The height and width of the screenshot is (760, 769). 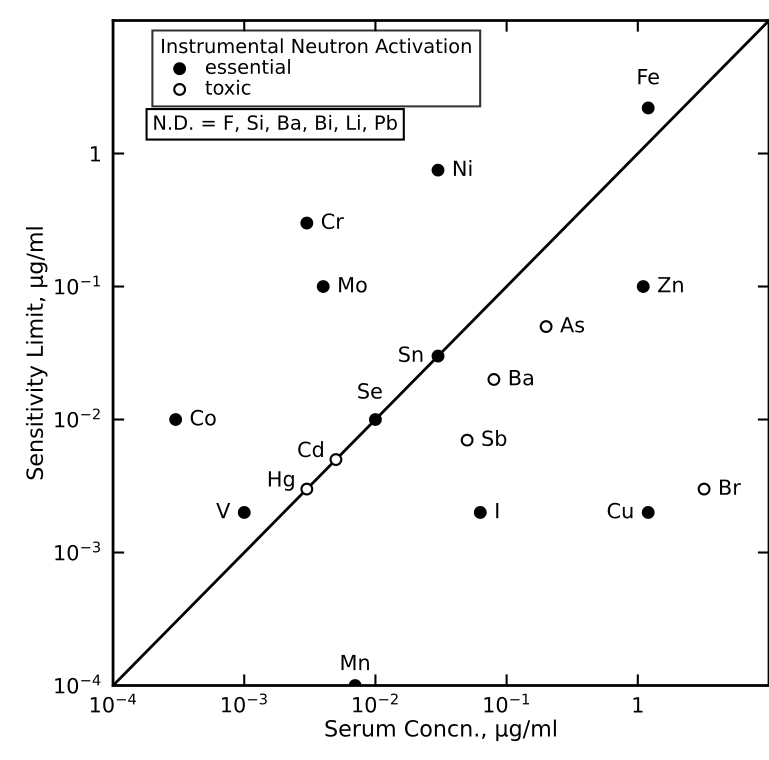 I want to click on y-tick-label: 10$^{−1}$, so click(x=77, y=285).